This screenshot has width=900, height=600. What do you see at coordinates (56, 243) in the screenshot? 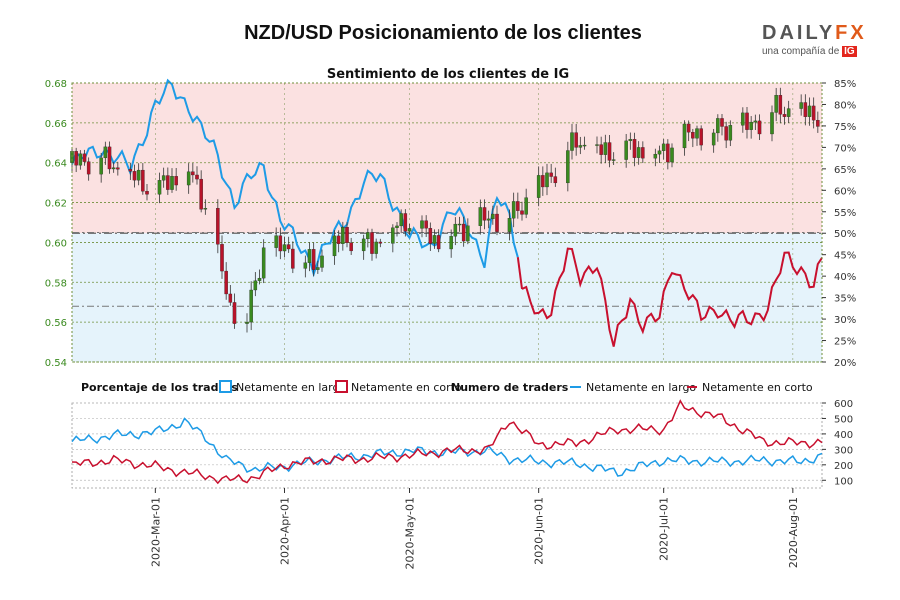
I see `price-tick-label: 0.60` at bounding box center [56, 243].